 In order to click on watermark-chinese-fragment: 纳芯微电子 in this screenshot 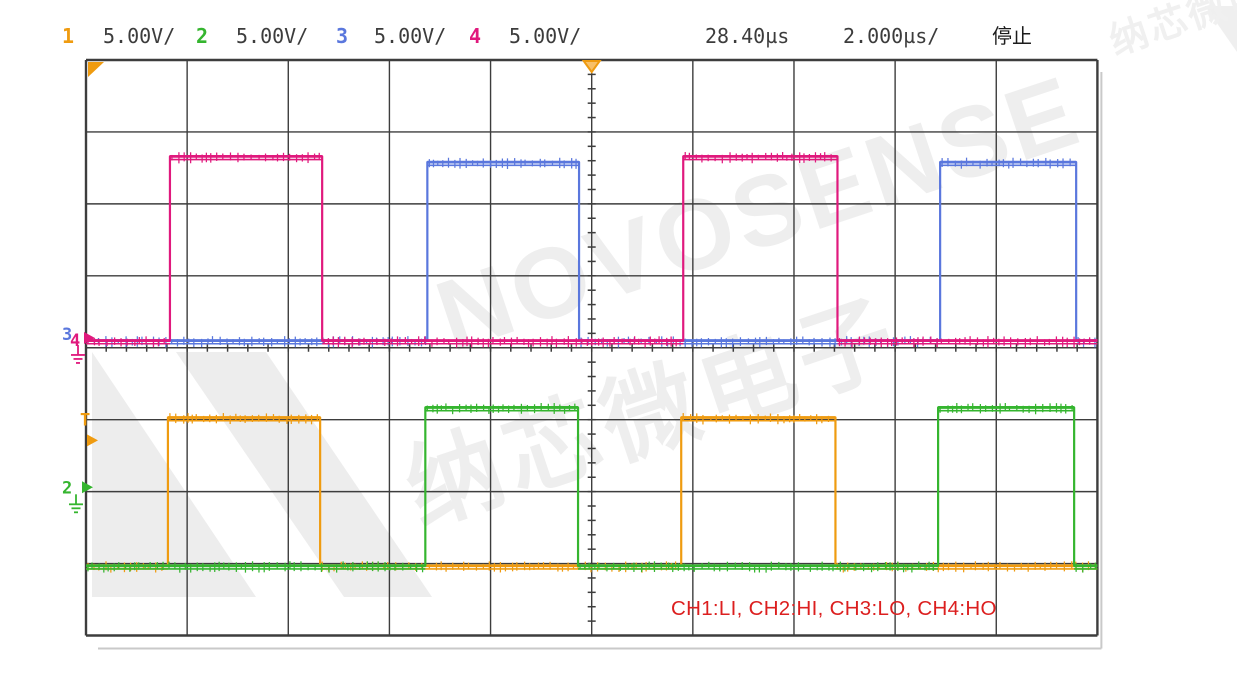, I will do `click(1171, 32)`.